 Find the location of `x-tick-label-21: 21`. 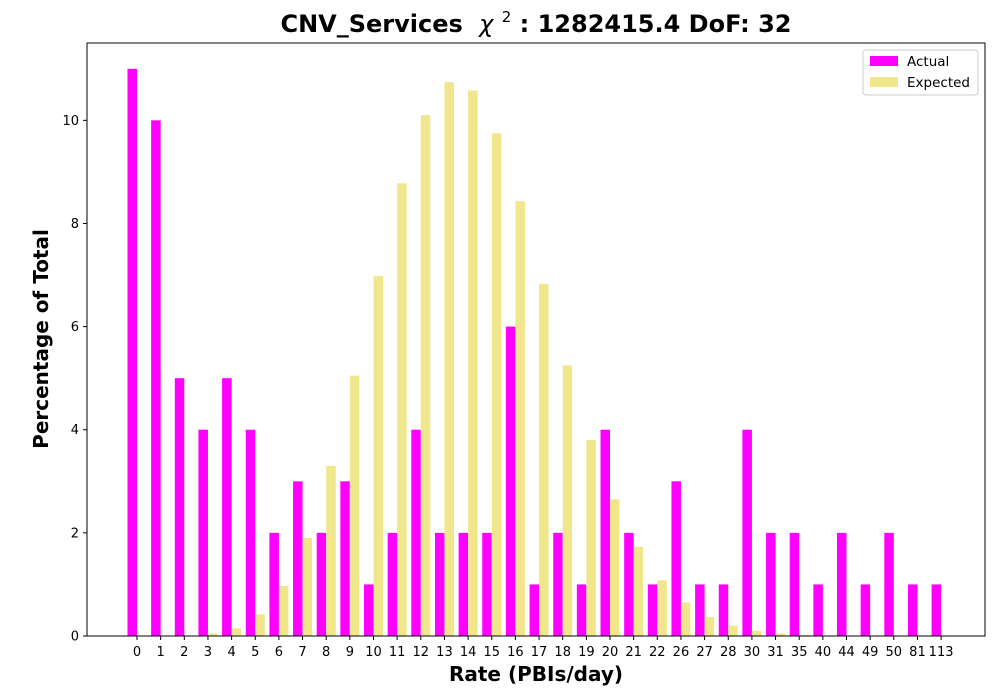

x-tick-label-21: 21 is located at coordinates (633, 652).